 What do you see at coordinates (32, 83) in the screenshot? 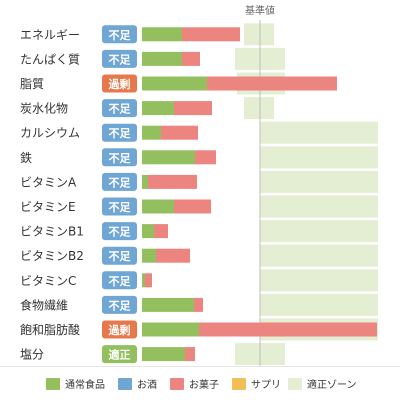
I see `category-label: 脂質` at bounding box center [32, 83].